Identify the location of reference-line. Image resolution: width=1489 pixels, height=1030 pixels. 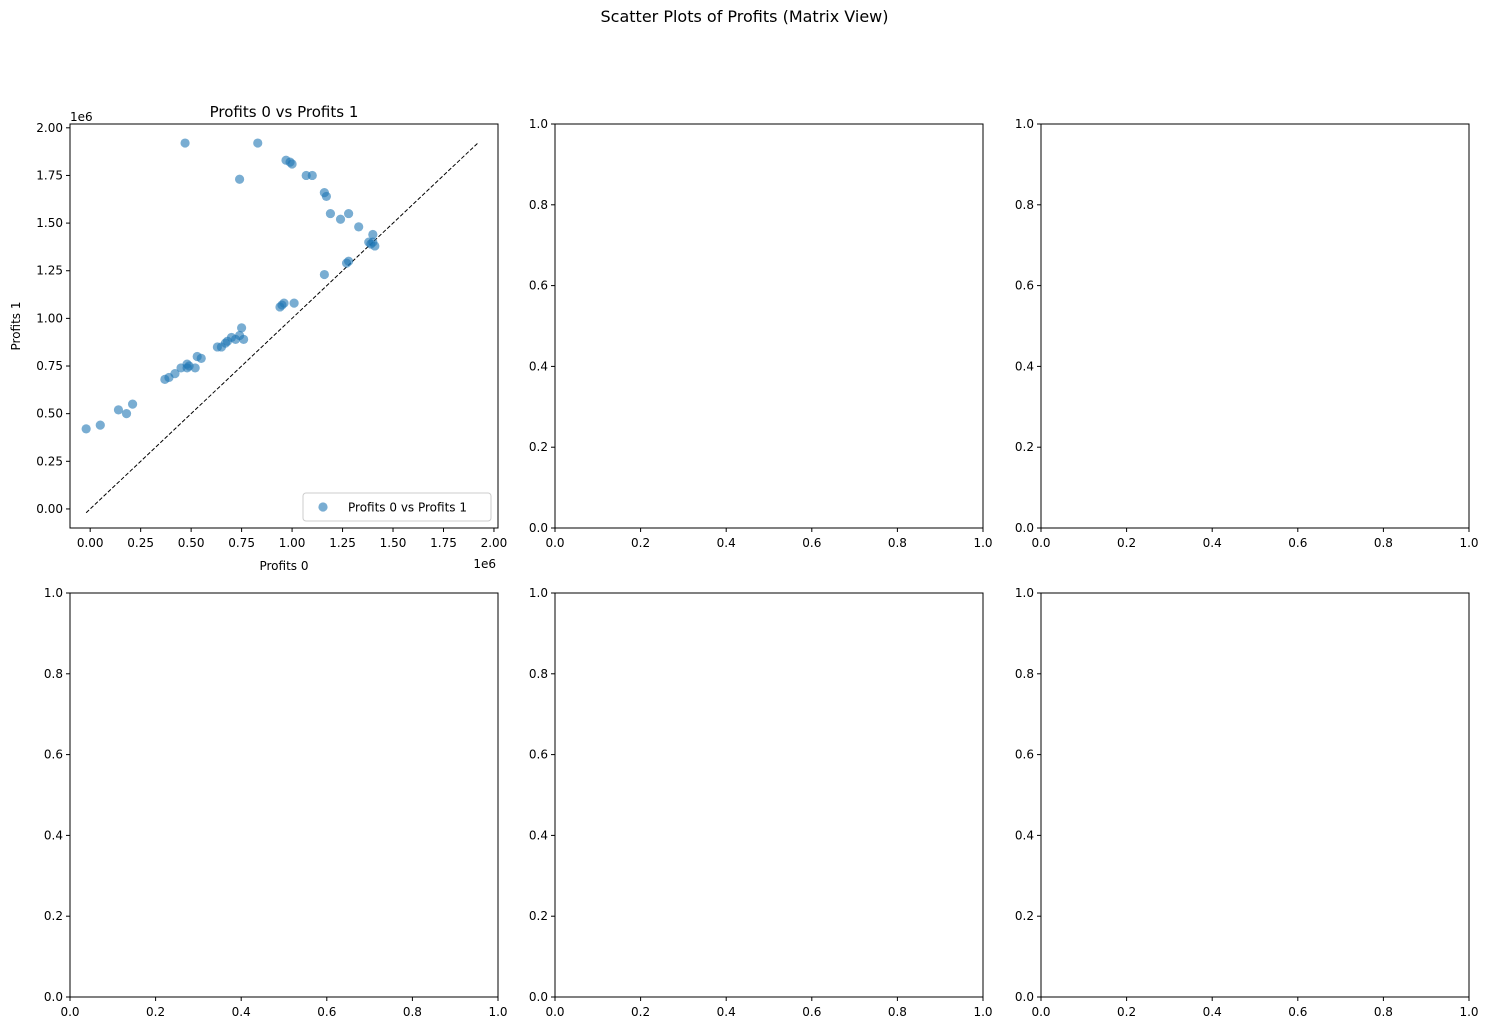
(282, 328).